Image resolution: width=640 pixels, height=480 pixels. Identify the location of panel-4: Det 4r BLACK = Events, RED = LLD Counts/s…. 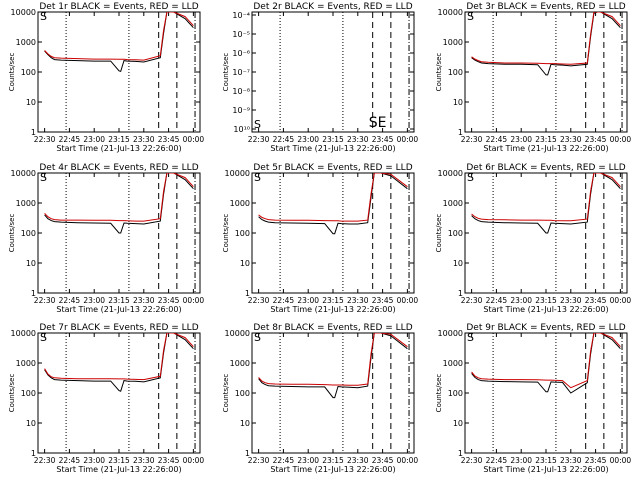
(106, 238).